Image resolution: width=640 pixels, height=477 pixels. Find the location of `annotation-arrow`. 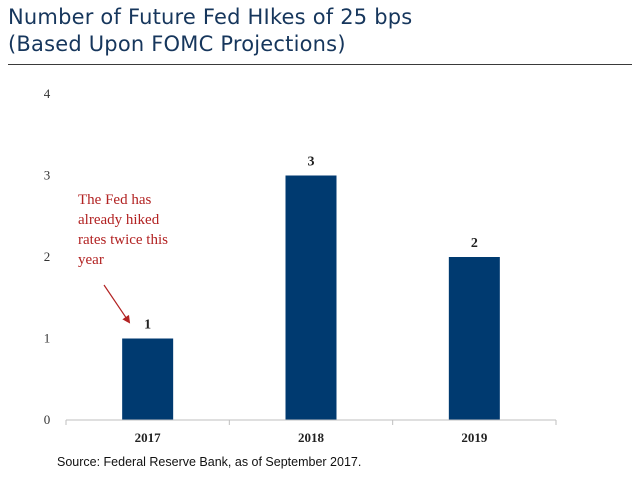

annotation-arrow is located at coordinates (117, 304).